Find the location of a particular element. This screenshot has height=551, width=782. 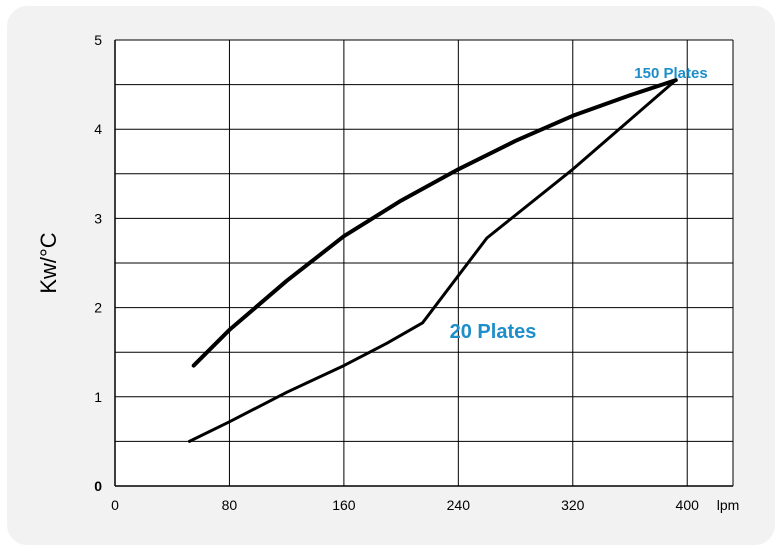

y-tick-label: 2 is located at coordinates (98, 308).